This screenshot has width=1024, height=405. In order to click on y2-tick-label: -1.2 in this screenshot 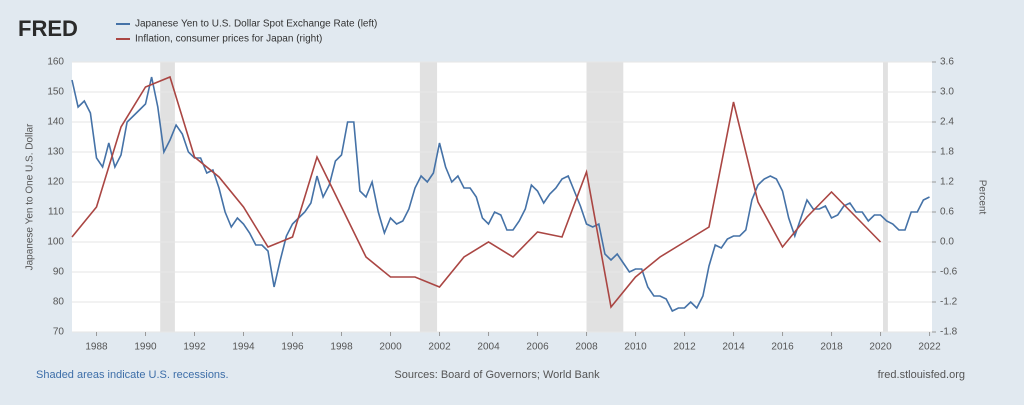, I will do `click(949, 302)`.